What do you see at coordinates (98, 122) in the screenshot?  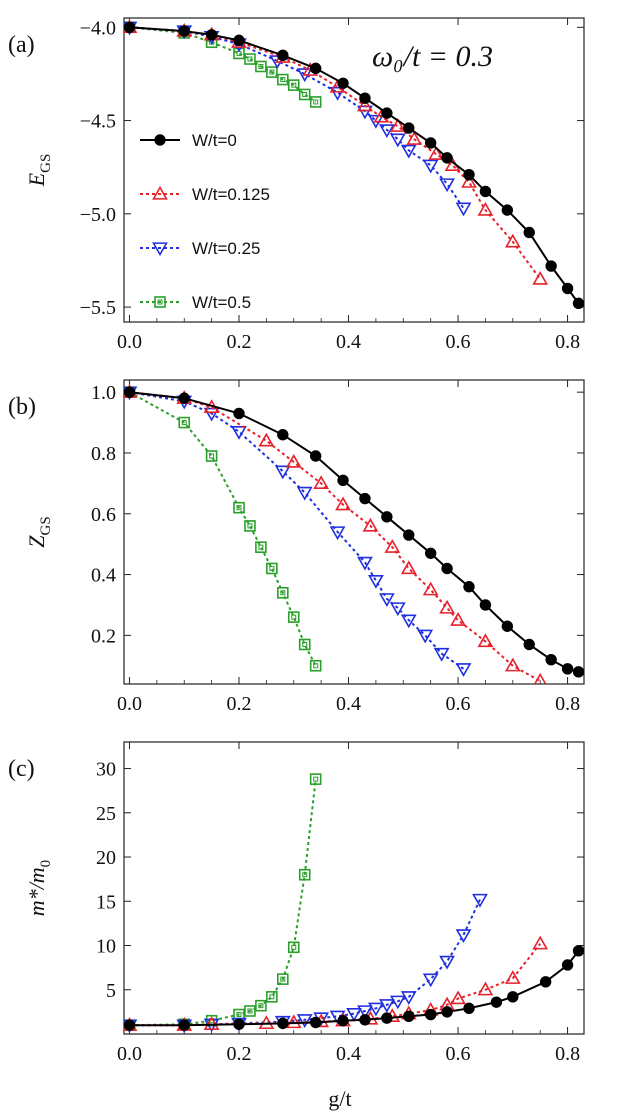 I see `y-tick-label: −4.5` at bounding box center [98, 122].